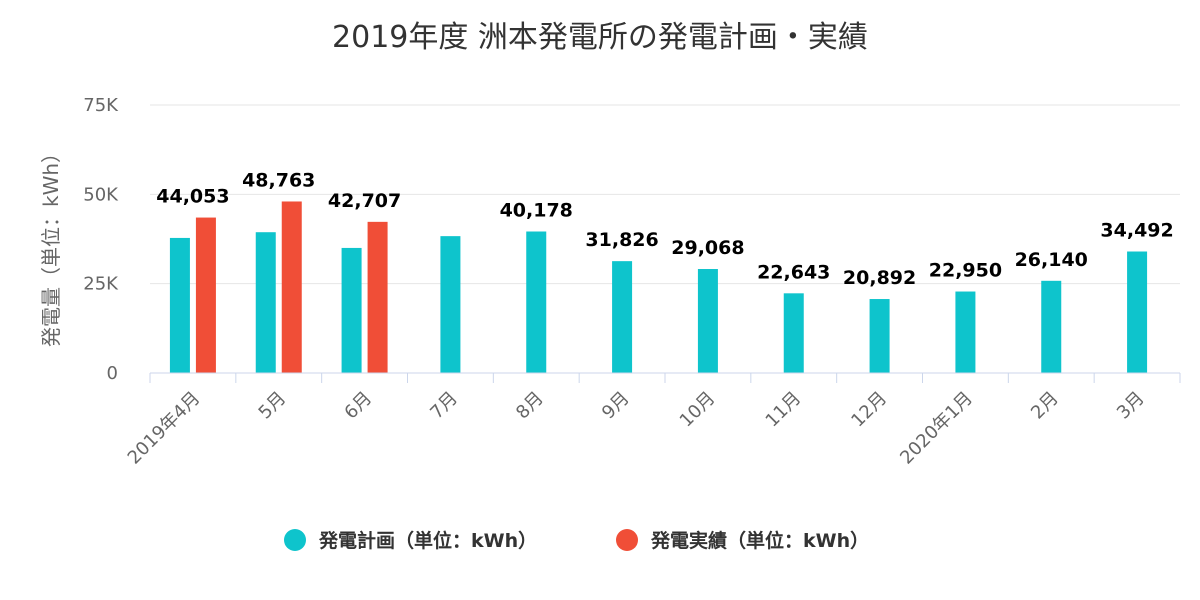 The image size is (1200, 600). Describe the element at coordinates (1045, 406) in the screenshot. I see `x-tick-label: 2月` at that location.